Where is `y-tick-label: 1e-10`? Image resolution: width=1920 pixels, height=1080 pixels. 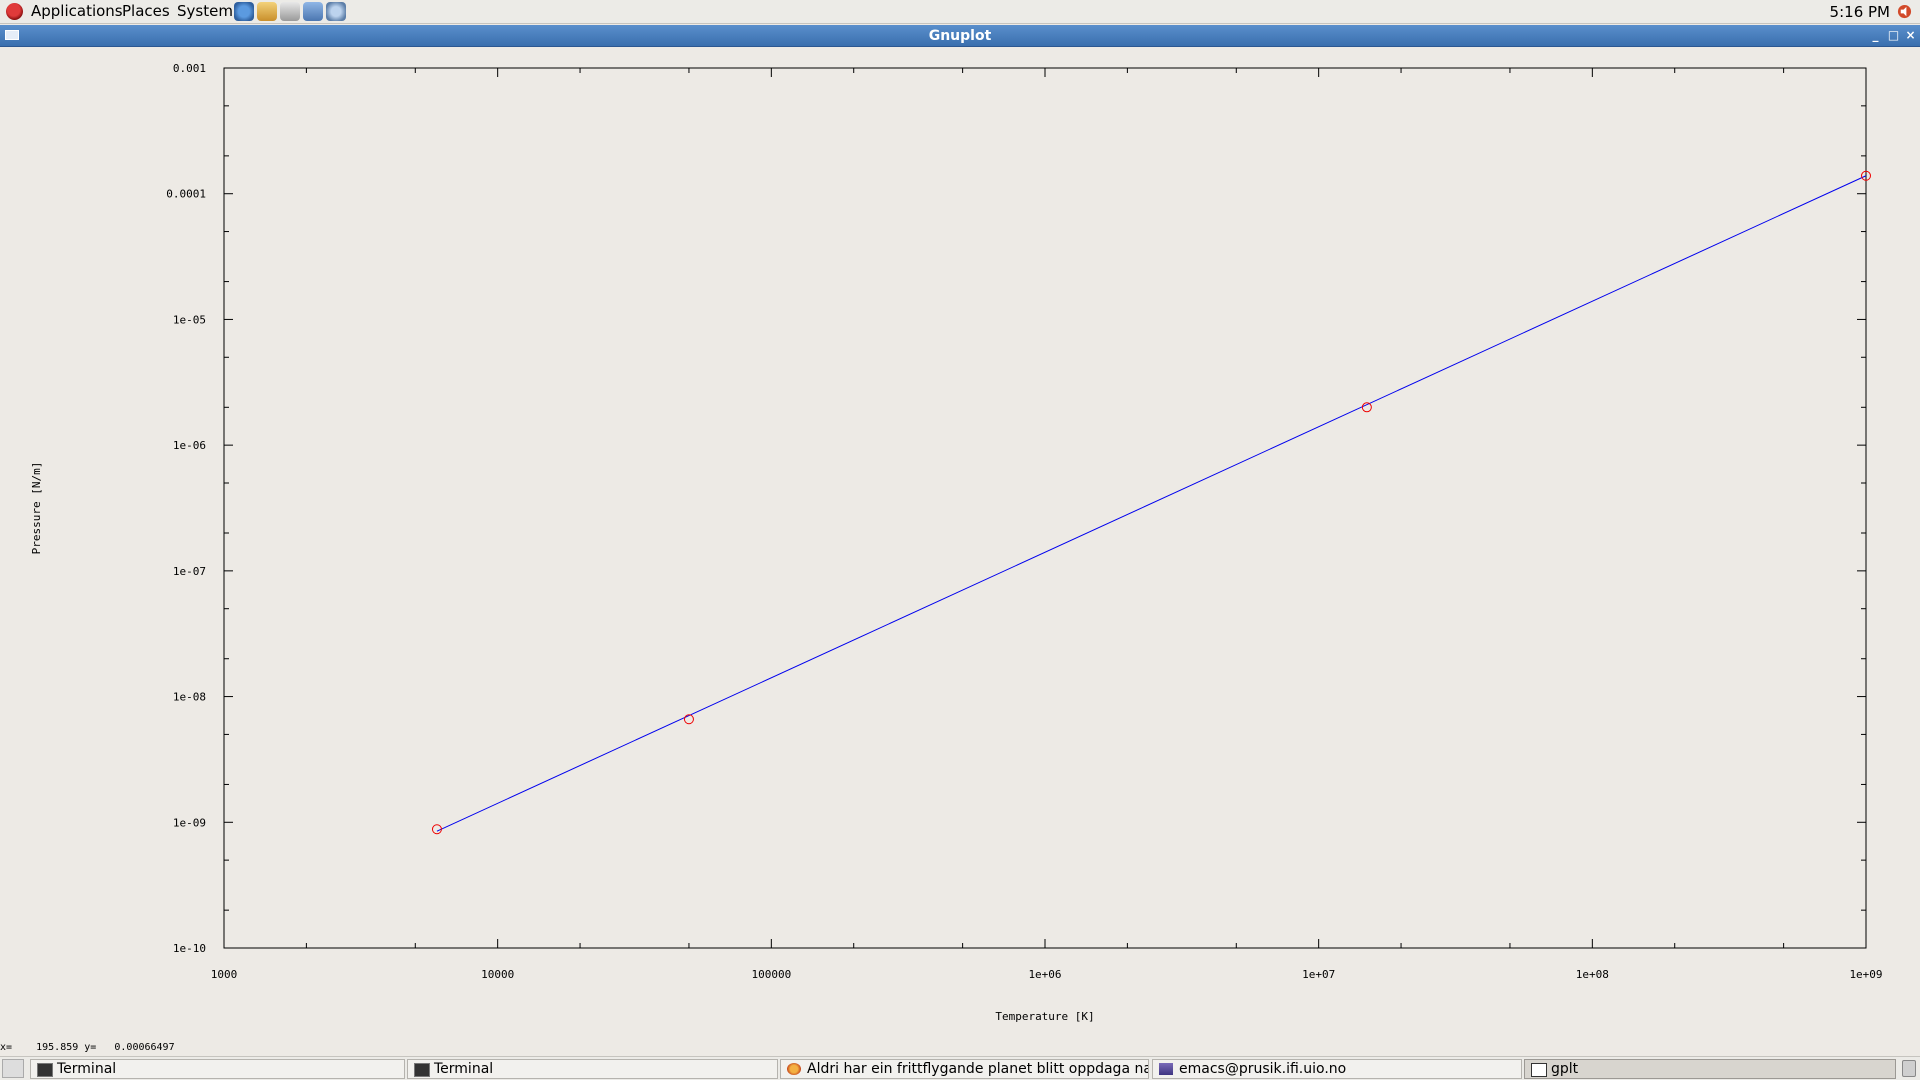 y-tick-label: 1e-10 is located at coordinates (189, 948).